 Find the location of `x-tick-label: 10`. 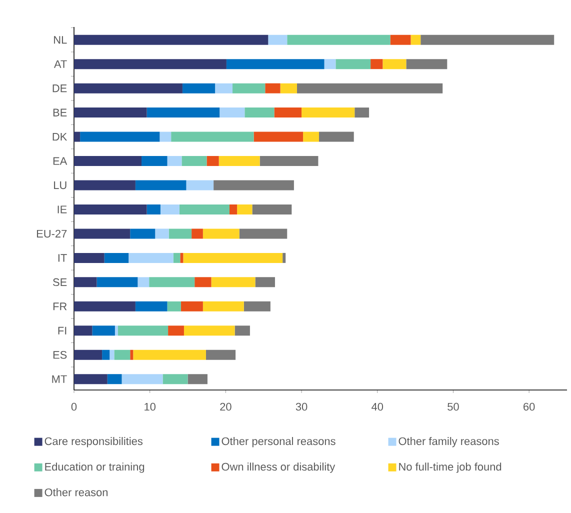

x-tick-label: 10 is located at coordinates (150, 406).